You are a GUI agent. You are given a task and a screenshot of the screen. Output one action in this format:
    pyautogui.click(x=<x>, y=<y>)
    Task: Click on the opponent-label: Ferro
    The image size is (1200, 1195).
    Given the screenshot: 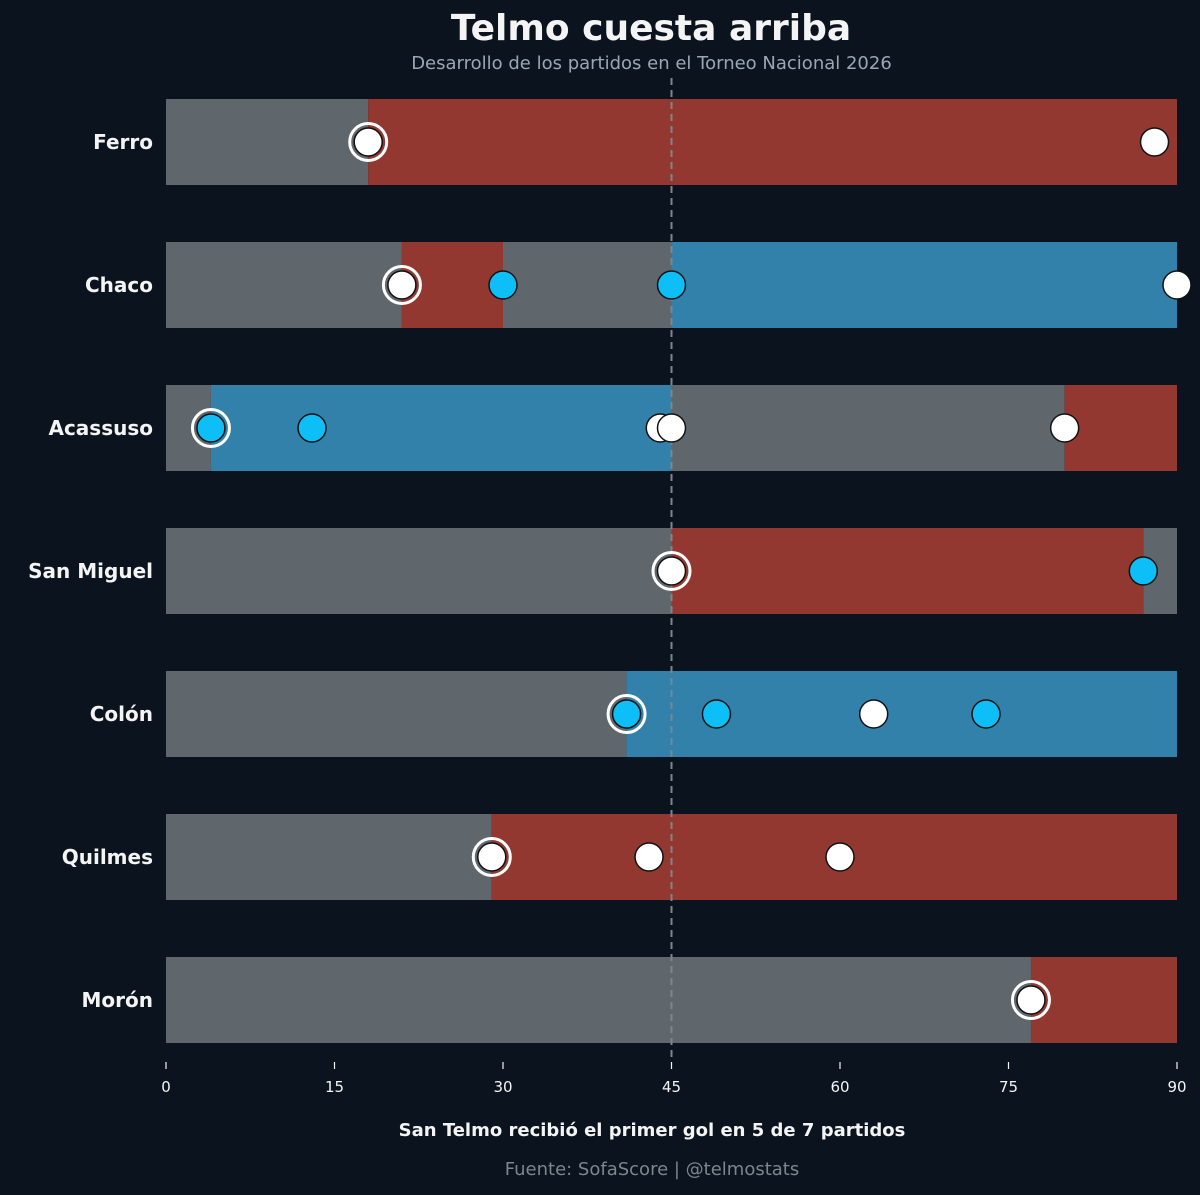 What is the action you would take?
    pyautogui.click(x=123, y=142)
    